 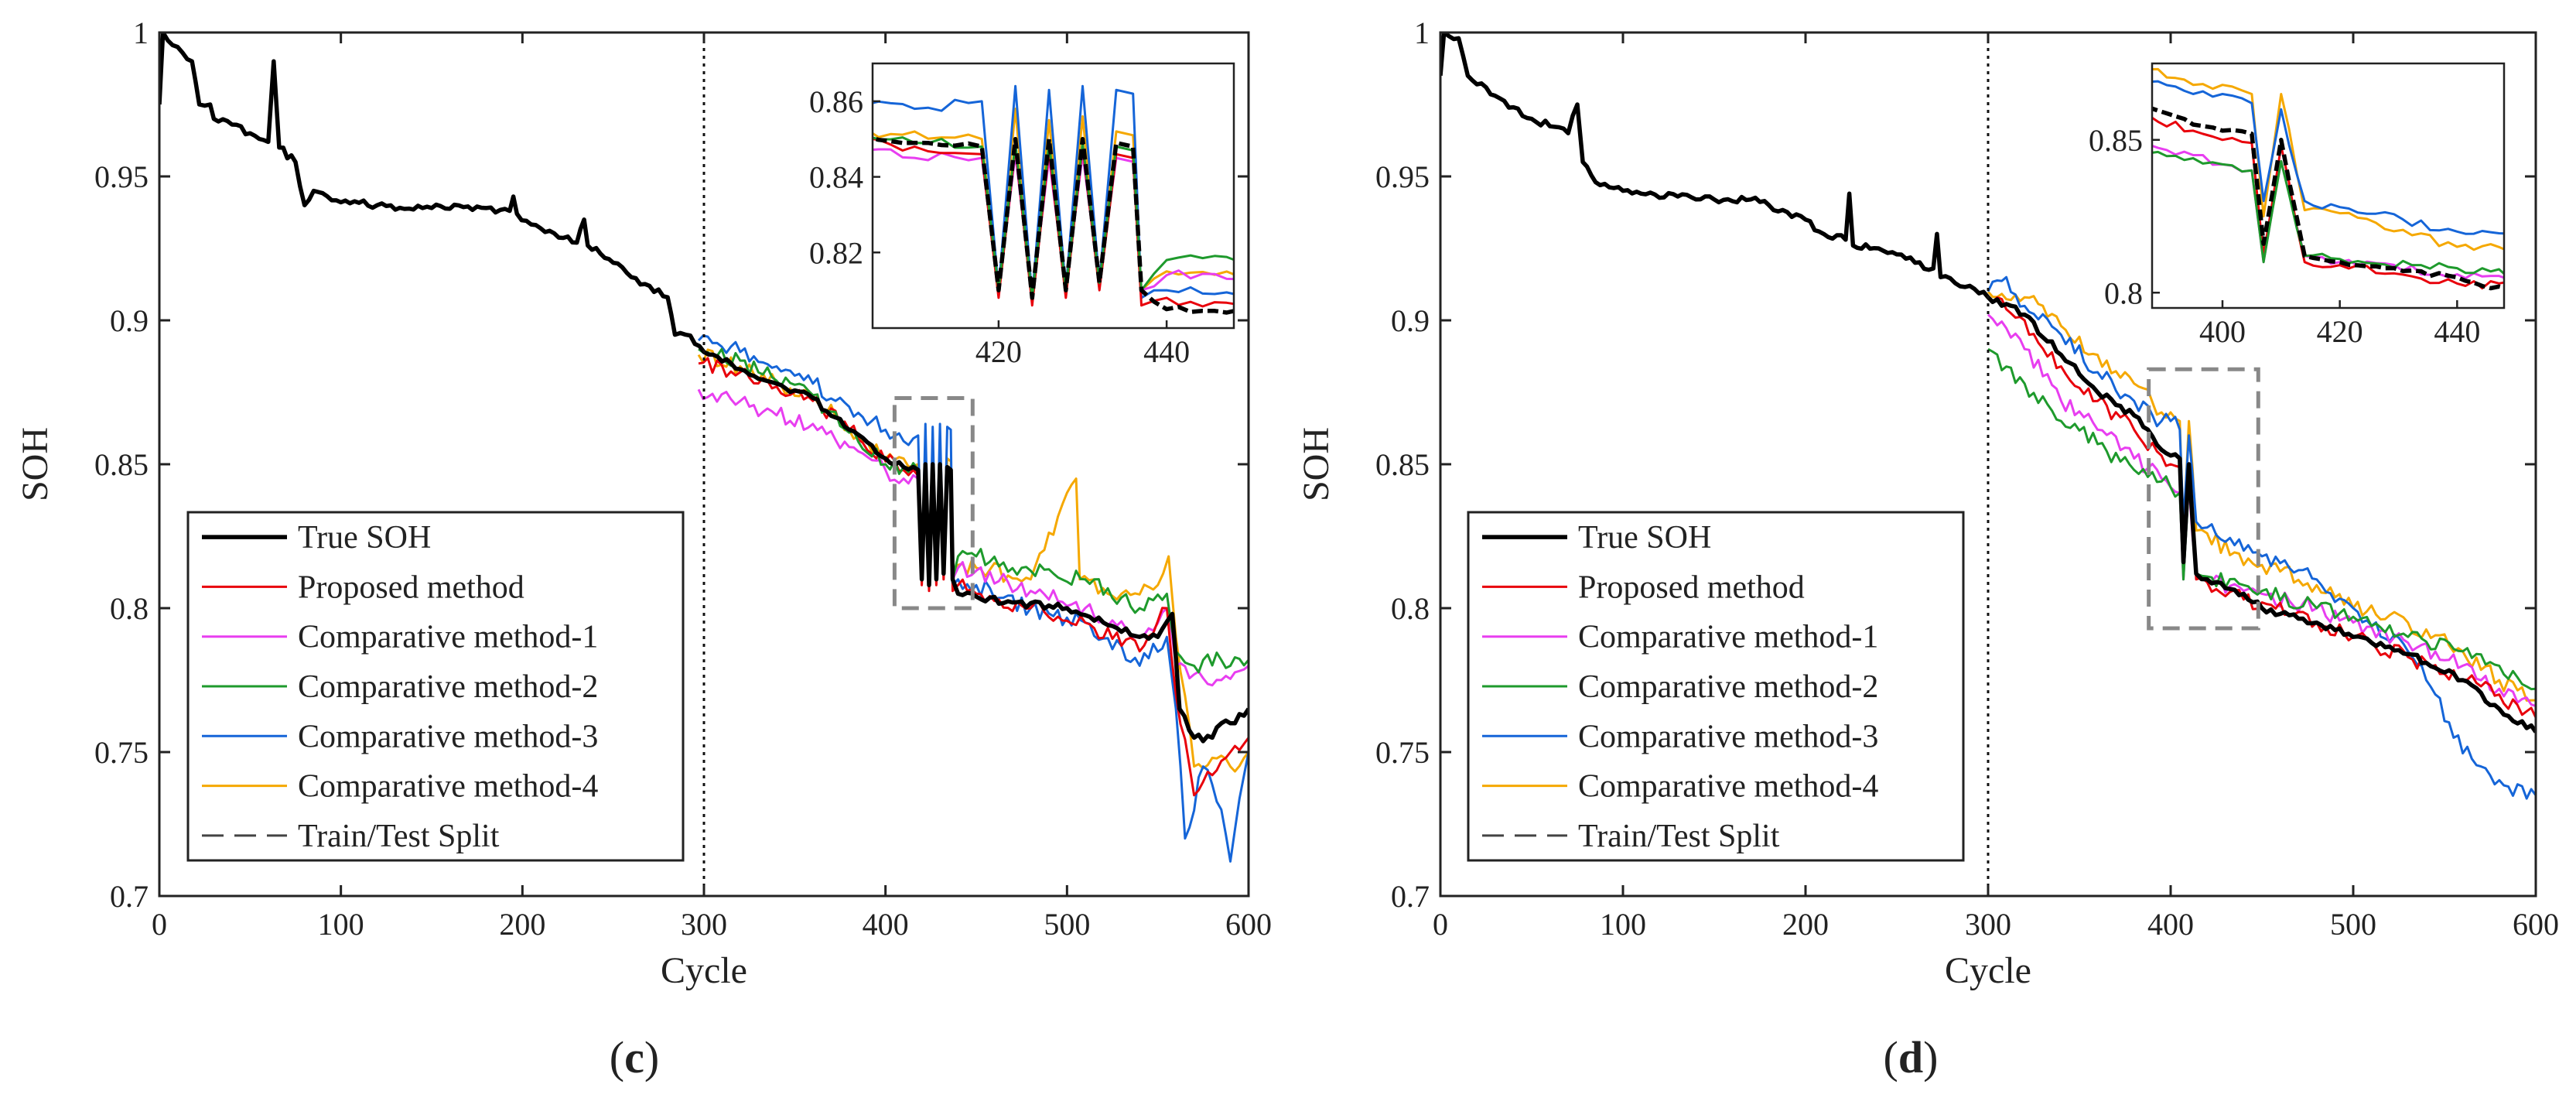 What do you see at coordinates (836, 177) in the screenshot?
I see `inset-y-tick-label: 0.84` at bounding box center [836, 177].